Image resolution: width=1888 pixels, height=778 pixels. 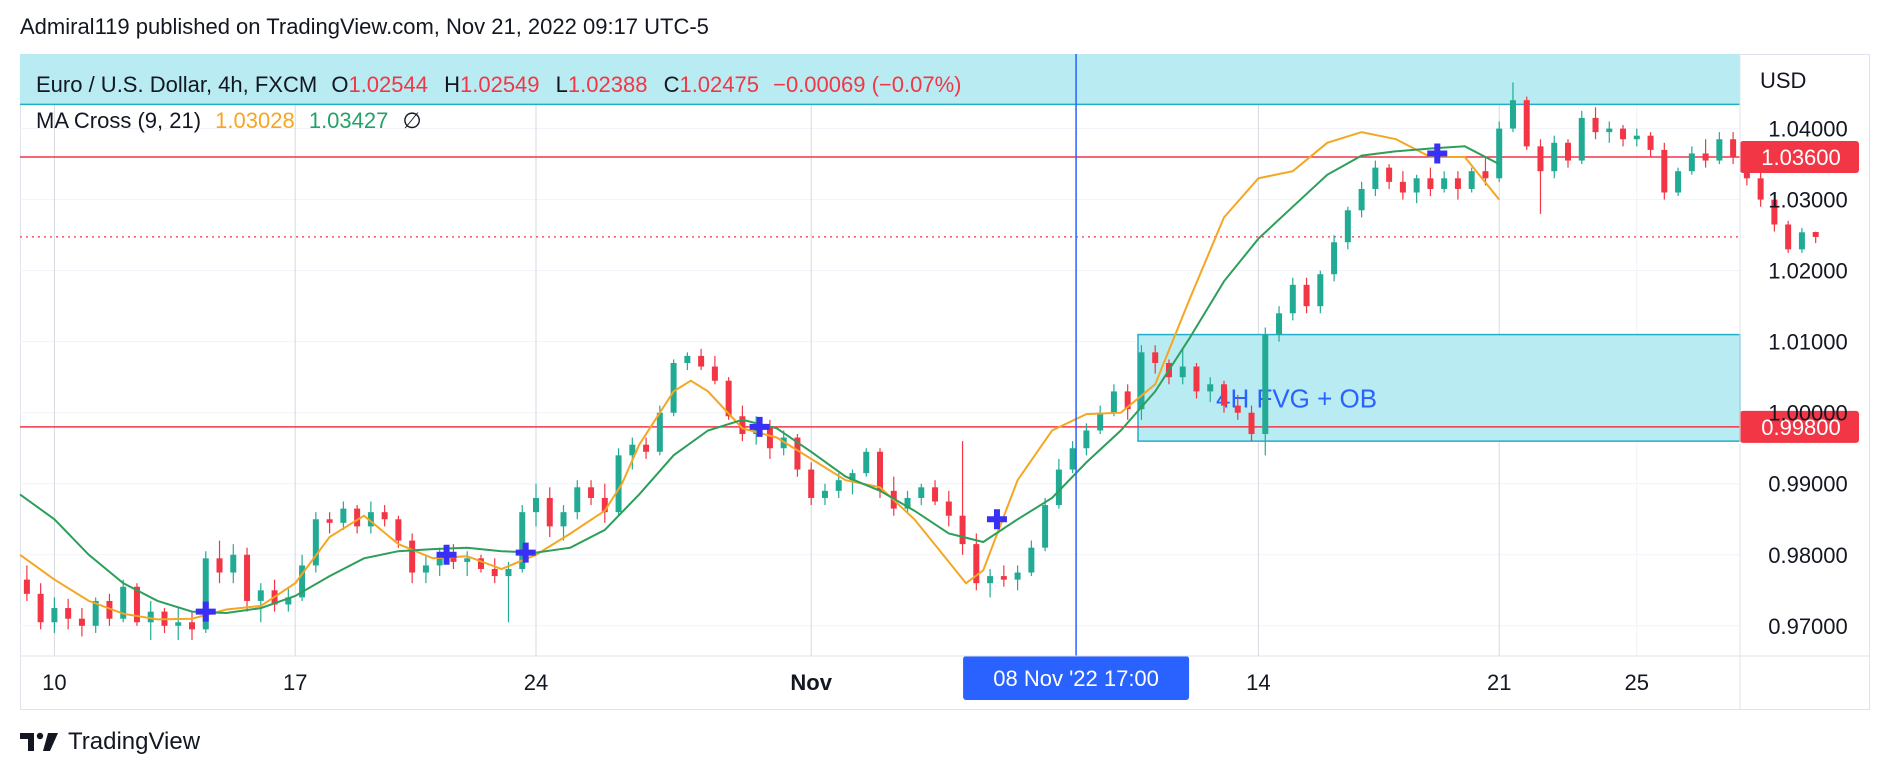 What do you see at coordinates (388, 84) in the screenshot?
I see `open-value: 1.02544` at bounding box center [388, 84].